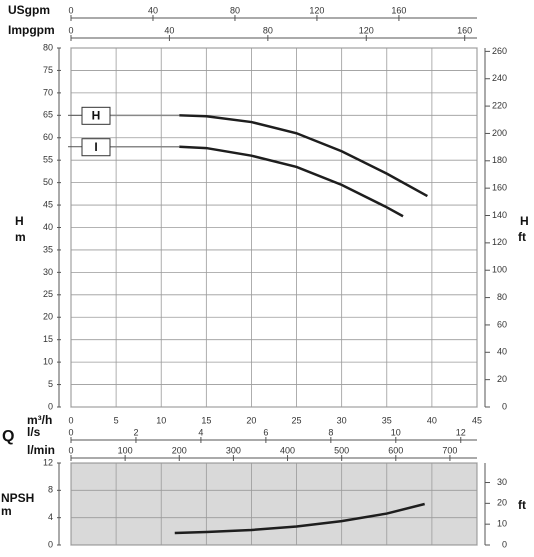 Image resolution: width=534 pixels, height=557 pixels. Describe the element at coordinates (499, 242) in the screenshot. I see `y2-tick-label: 120` at that location.